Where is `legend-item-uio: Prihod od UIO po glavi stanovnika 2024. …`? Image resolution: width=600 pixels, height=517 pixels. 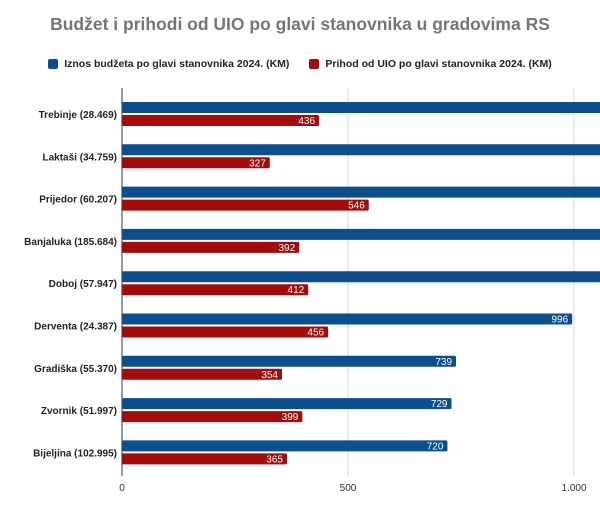
legend-item-uio: Prihod od UIO po glavi stanovnika 2024. … is located at coordinates (430, 64).